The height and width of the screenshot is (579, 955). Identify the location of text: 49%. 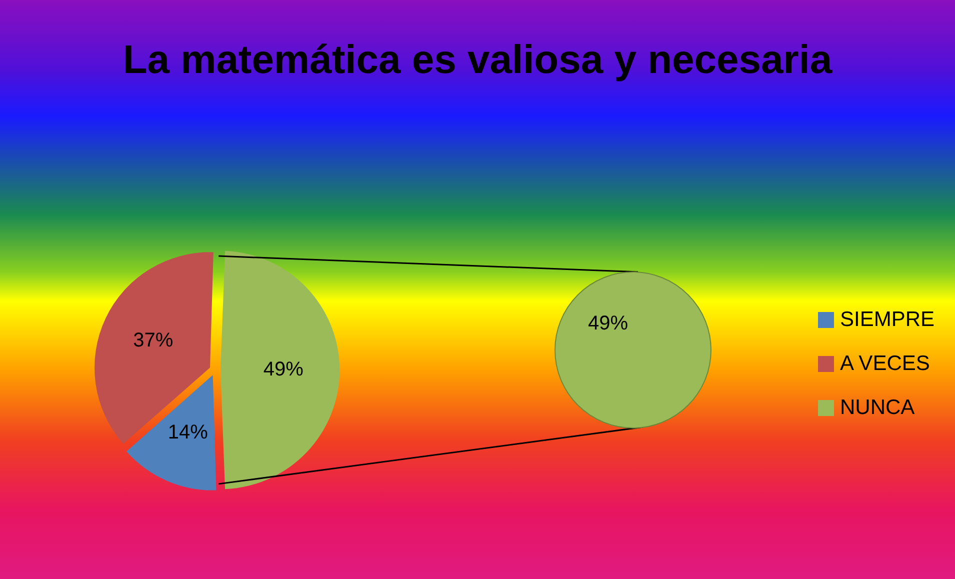
(608, 323).